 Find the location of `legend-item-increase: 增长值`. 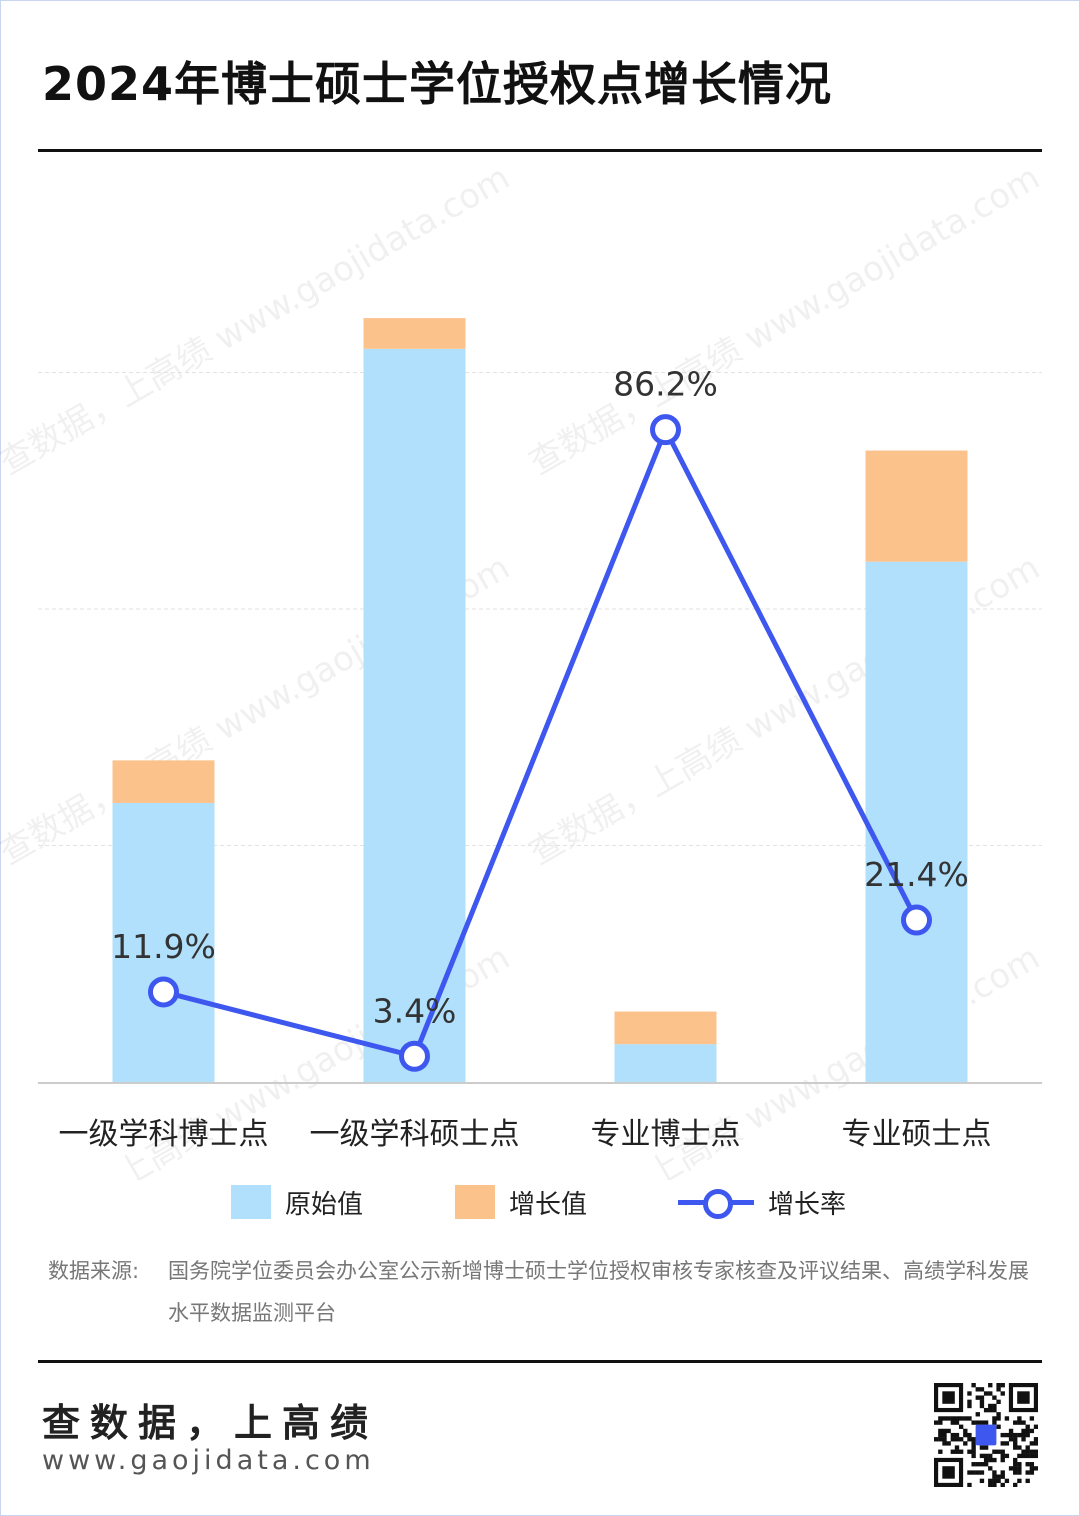

legend-item-increase: 增长值 is located at coordinates (521, 1202).